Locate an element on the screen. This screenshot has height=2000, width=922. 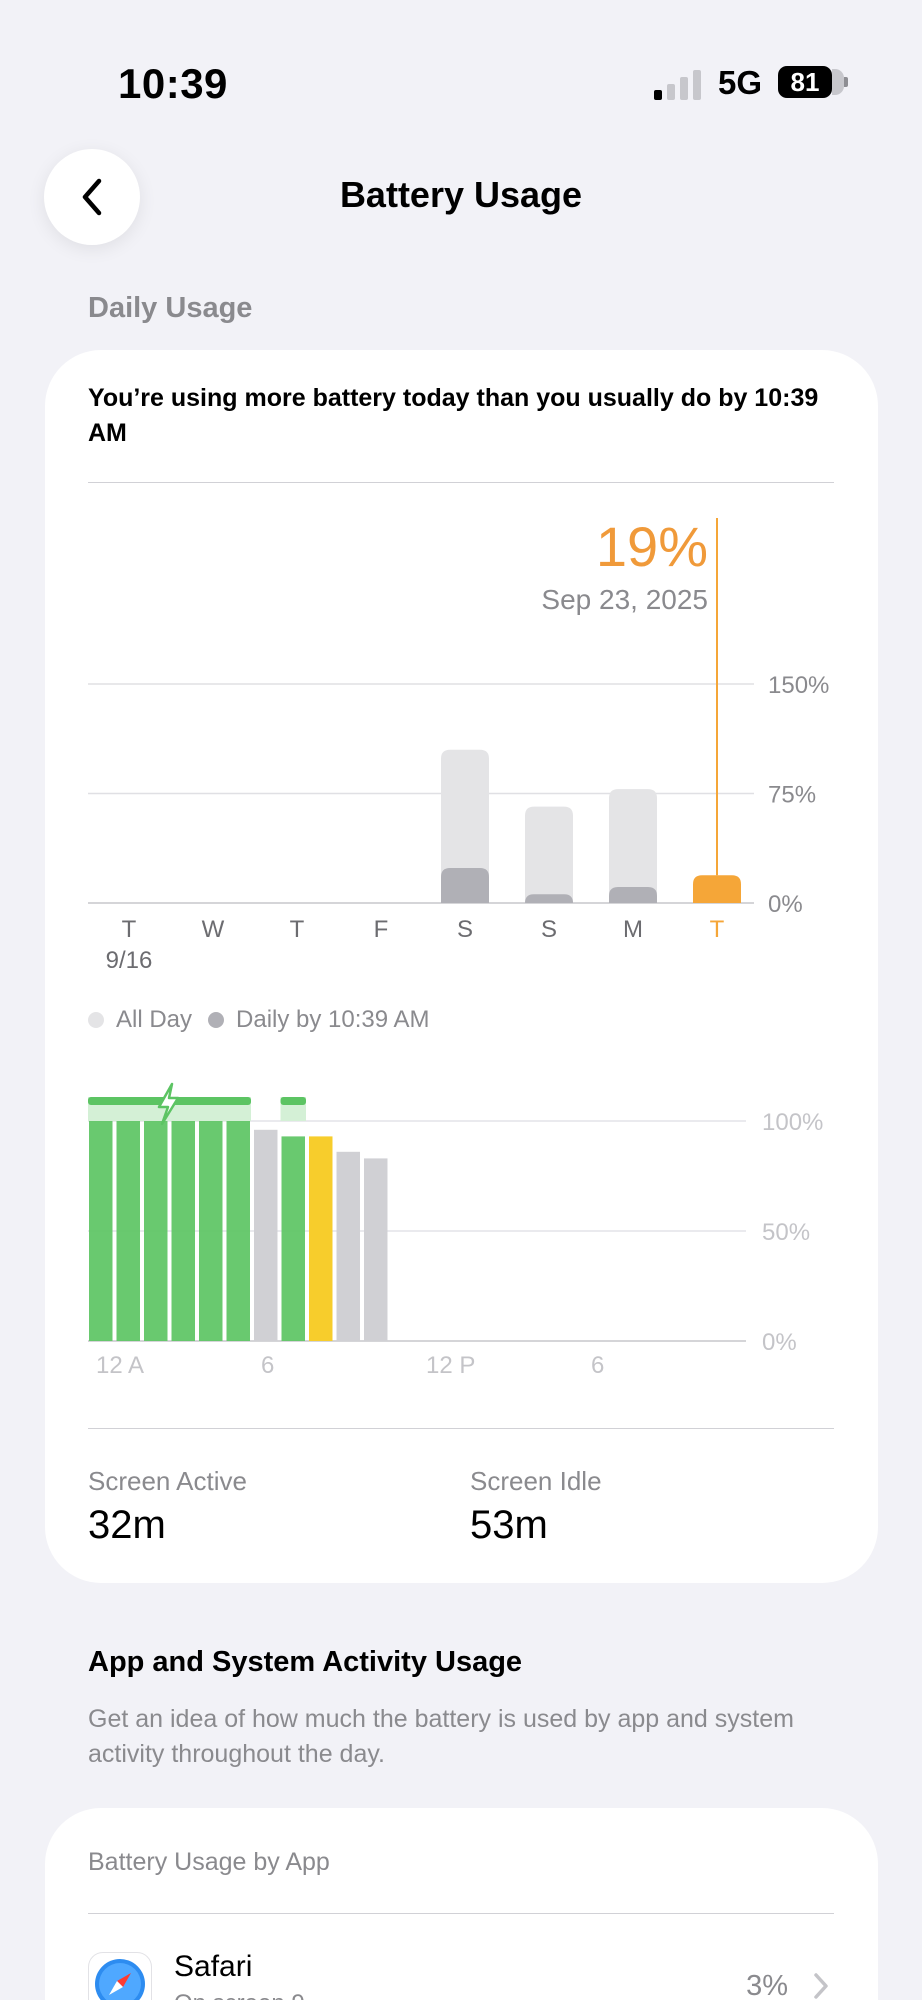
legend-daily-by: Daily by 10:39 AM is located at coordinates (333, 1019).